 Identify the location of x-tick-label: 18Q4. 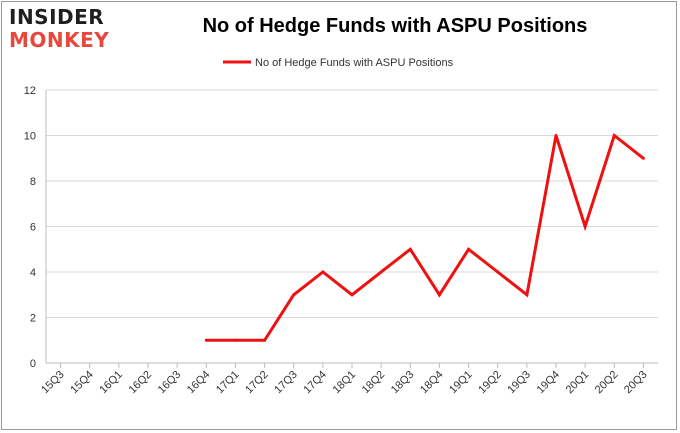
(432, 383).